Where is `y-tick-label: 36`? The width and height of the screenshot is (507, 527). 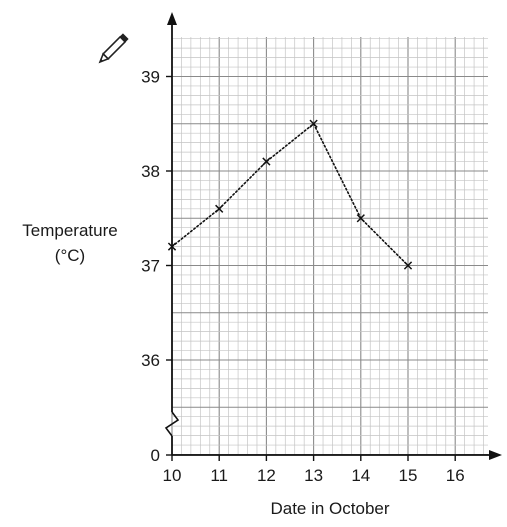 y-tick-label: 36 is located at coordinates (150, 360).